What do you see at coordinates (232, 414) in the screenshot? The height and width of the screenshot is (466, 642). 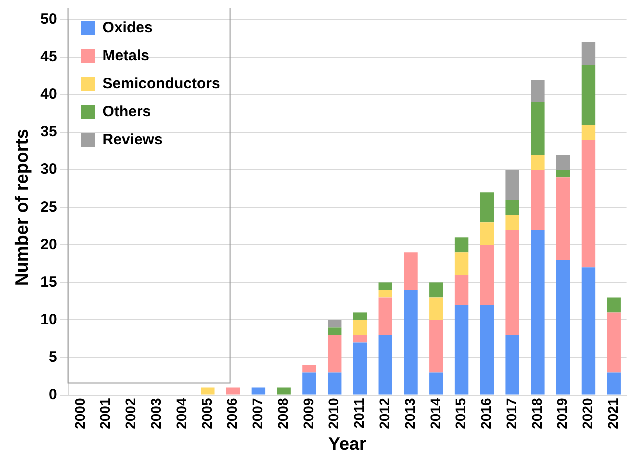 I see `x-tick-label: 2006` at bounding box center [232, 414].